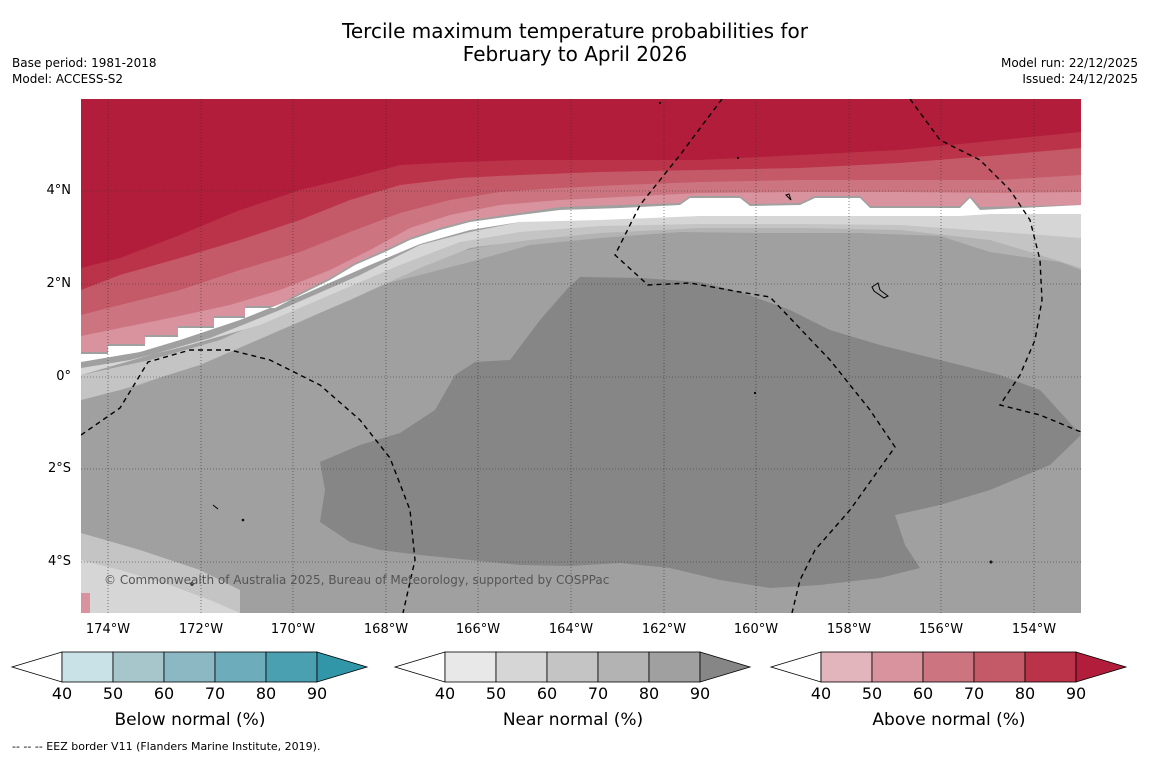 The height and width of the screenshot is (758, 1150). What do you see at coordinates (923, 693) in the screenshot?
I see `above-tick-60: 60` at bounding box center [923, 693].